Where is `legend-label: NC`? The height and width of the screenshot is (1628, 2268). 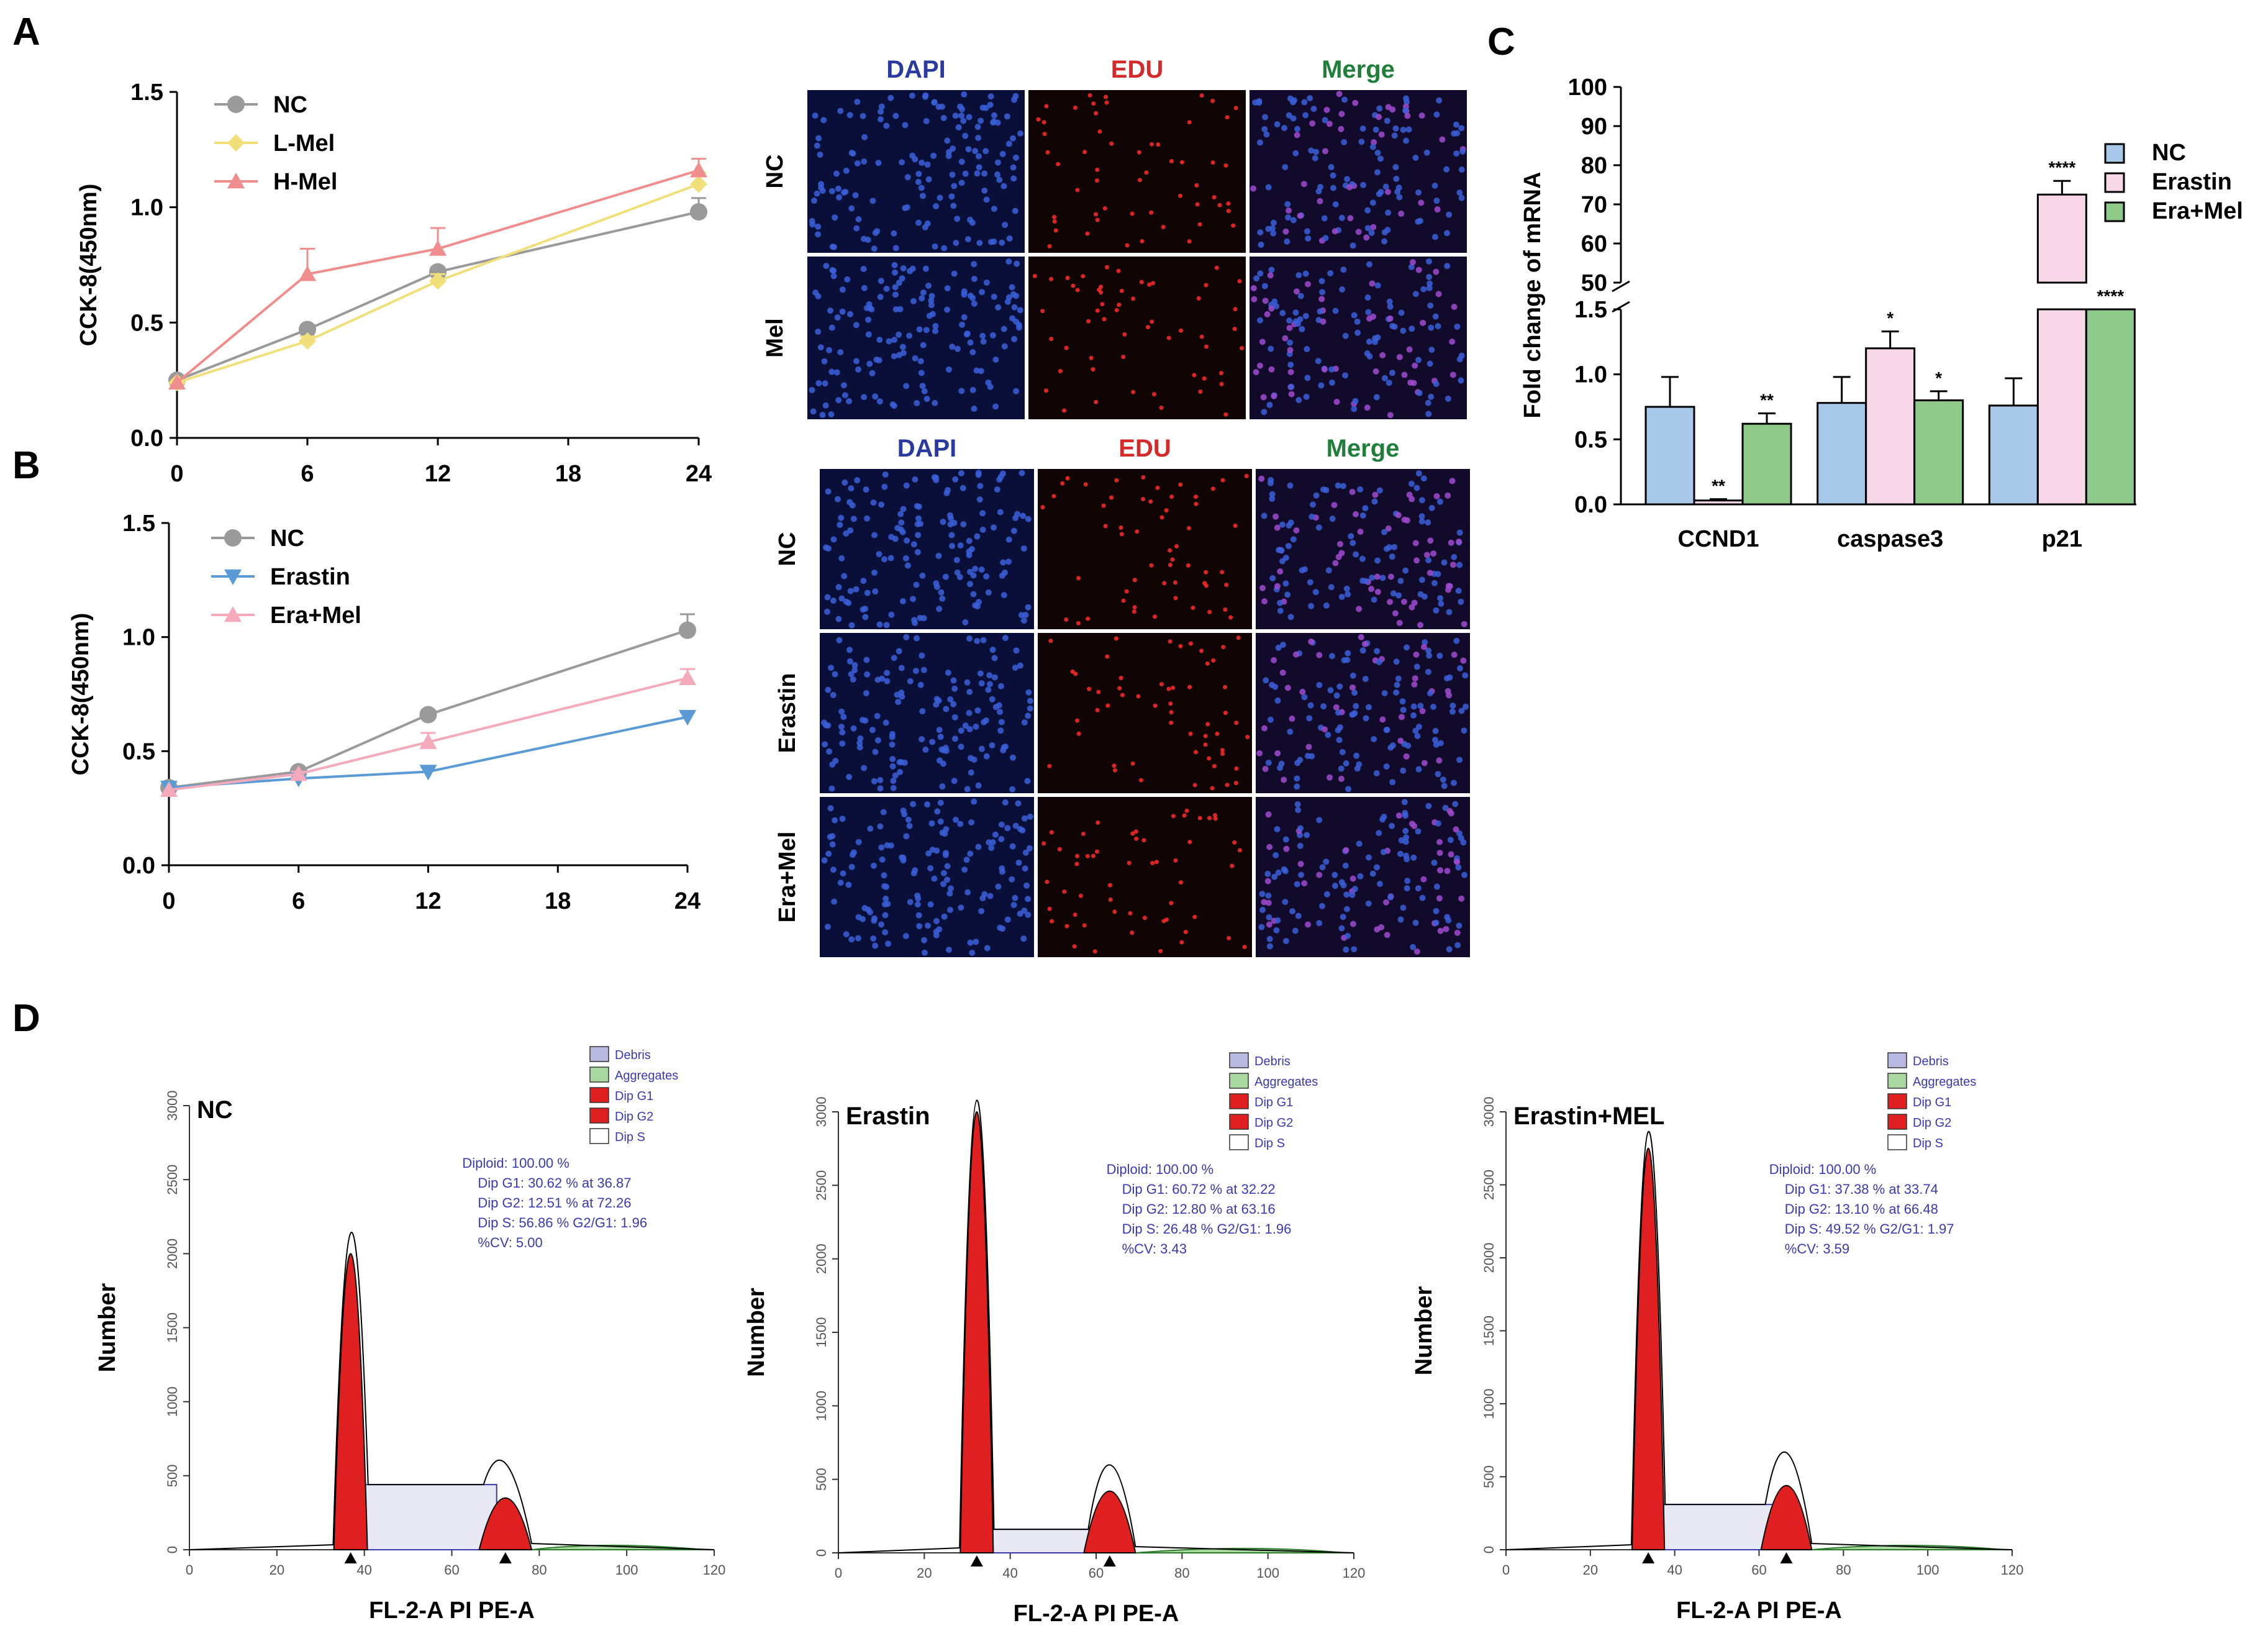
legend-label: NC is located at coordinates (2169, 153).